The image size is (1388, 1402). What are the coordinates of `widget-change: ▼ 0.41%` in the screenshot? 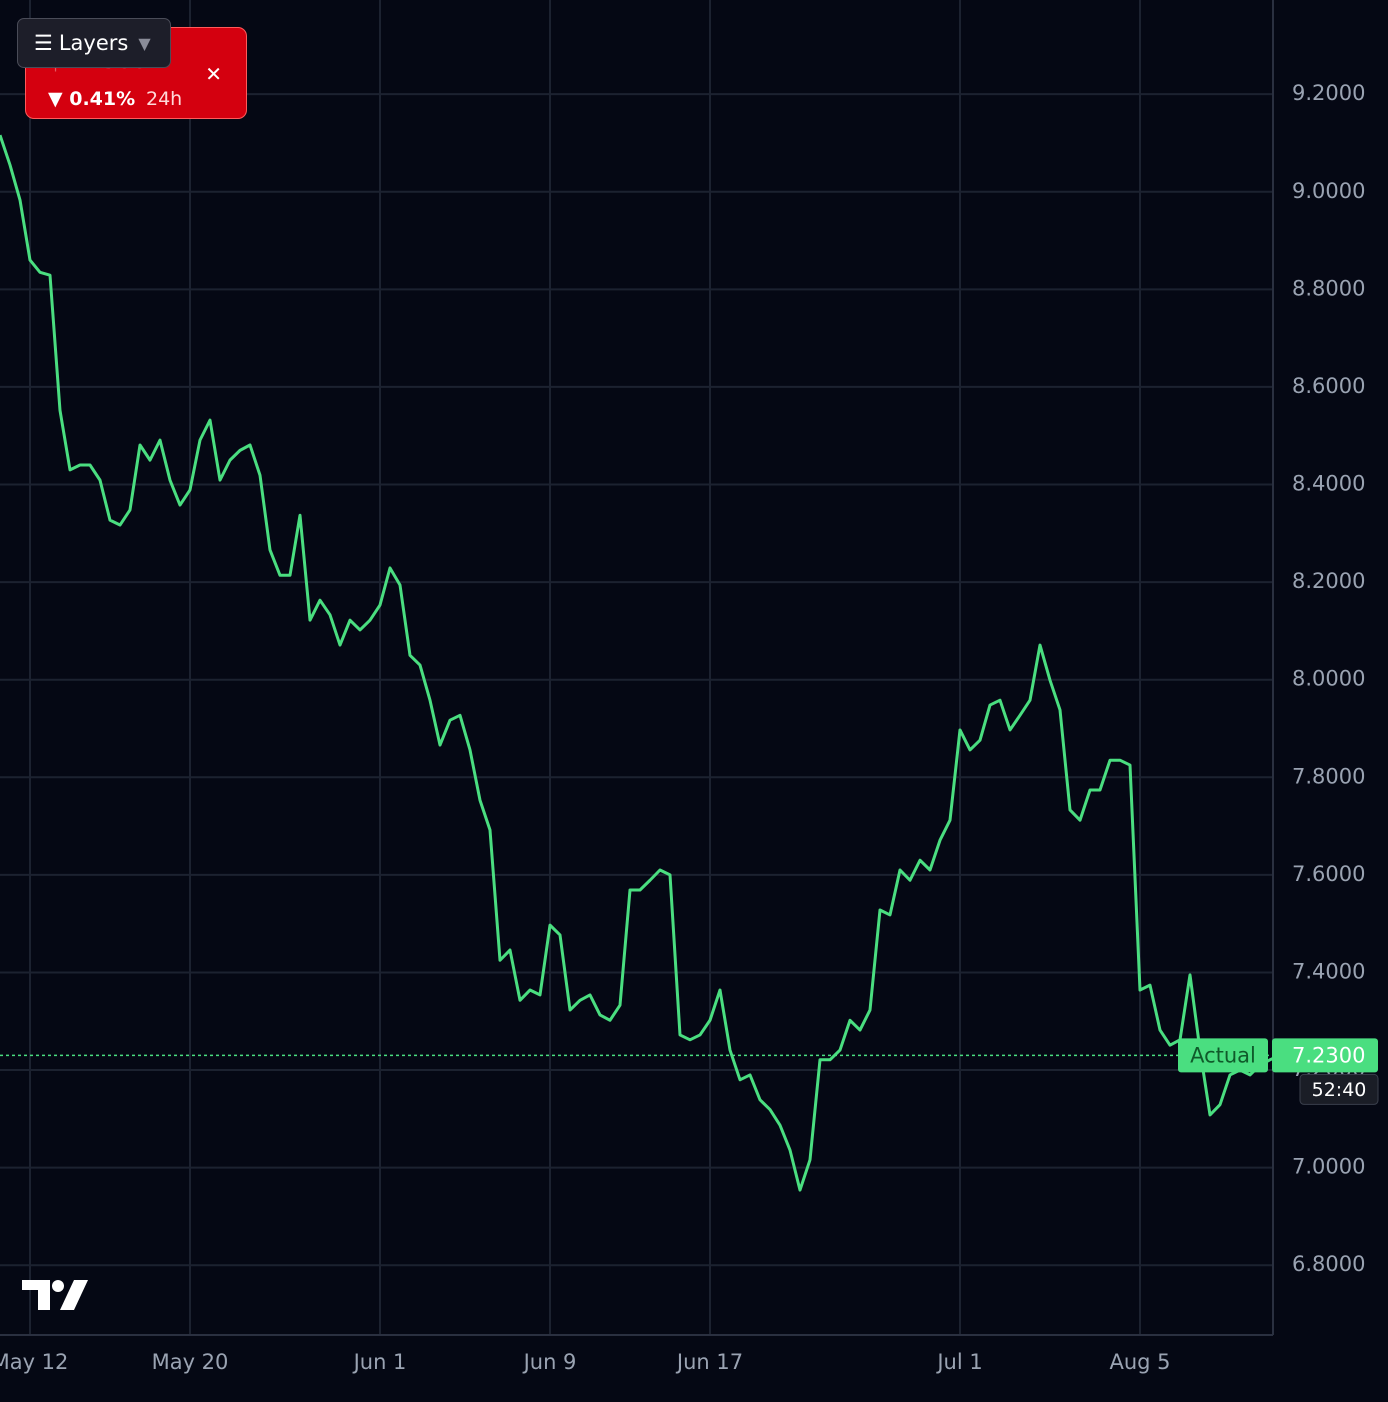 It's located at (92, 99).